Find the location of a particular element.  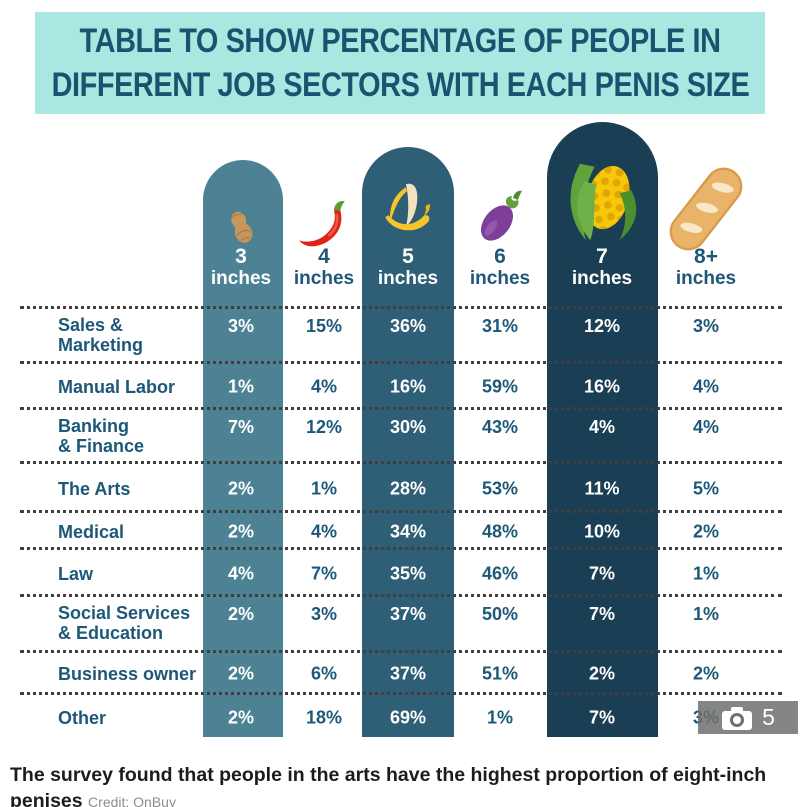

cell-value: 53% is located at coordinates (500, 488).